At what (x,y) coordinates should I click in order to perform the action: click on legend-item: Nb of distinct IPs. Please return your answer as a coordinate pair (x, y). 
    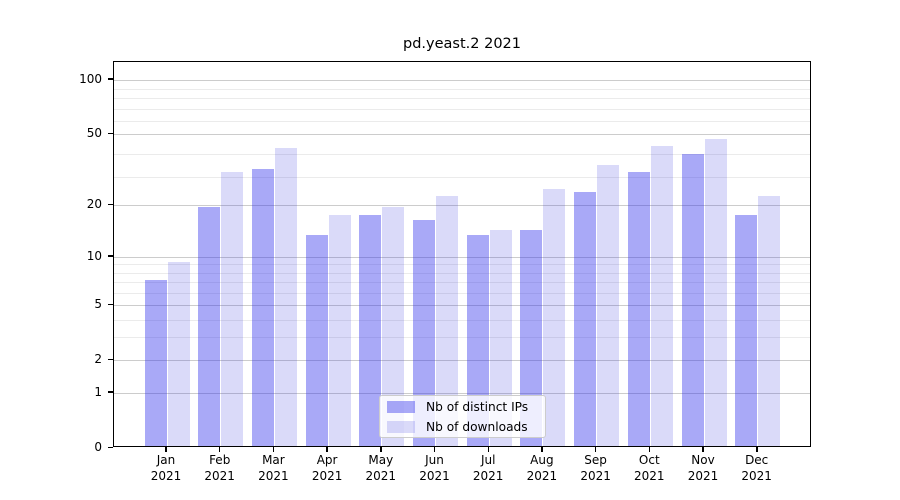
    Looking at the image, I should click on (466, 407).